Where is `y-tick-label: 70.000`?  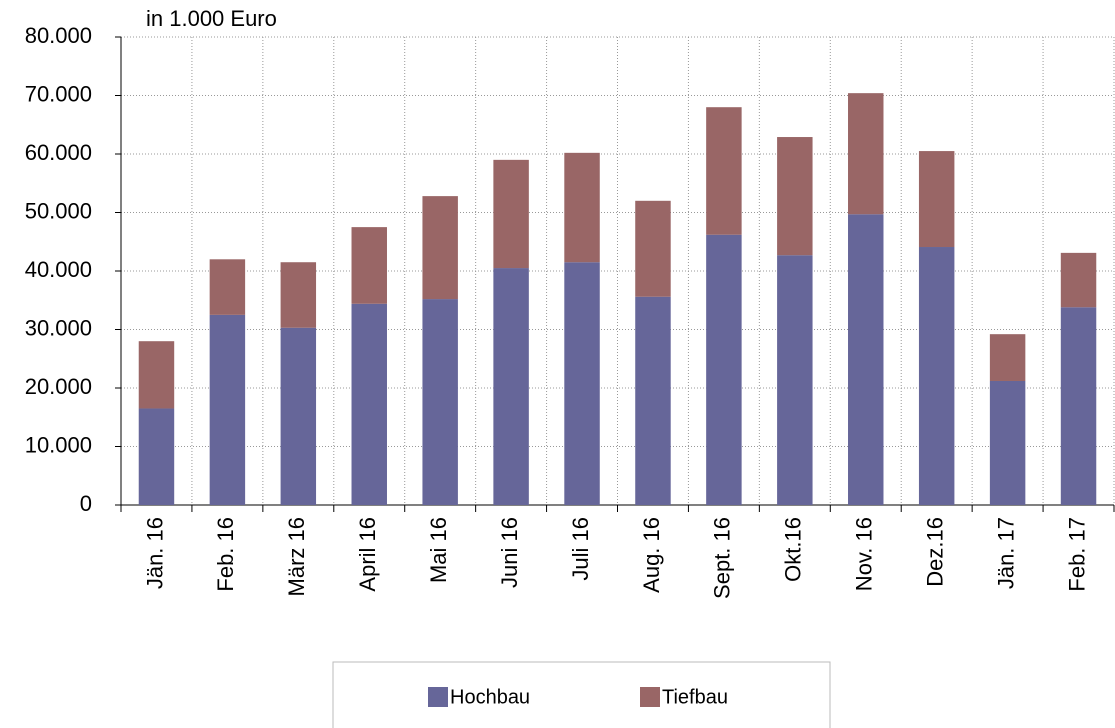
y-tick-label: 70.000 is located at coordinates (58, 93).